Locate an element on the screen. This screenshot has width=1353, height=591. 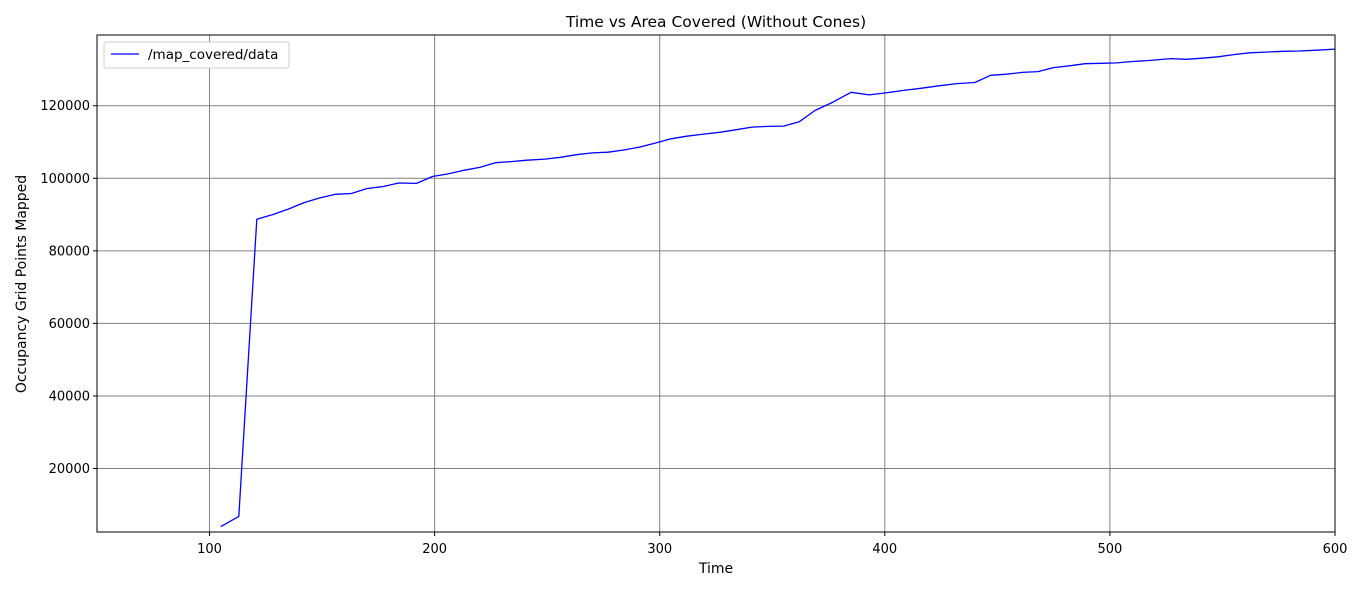
legend: /map_covered/data is located at coordinates (196, 55).